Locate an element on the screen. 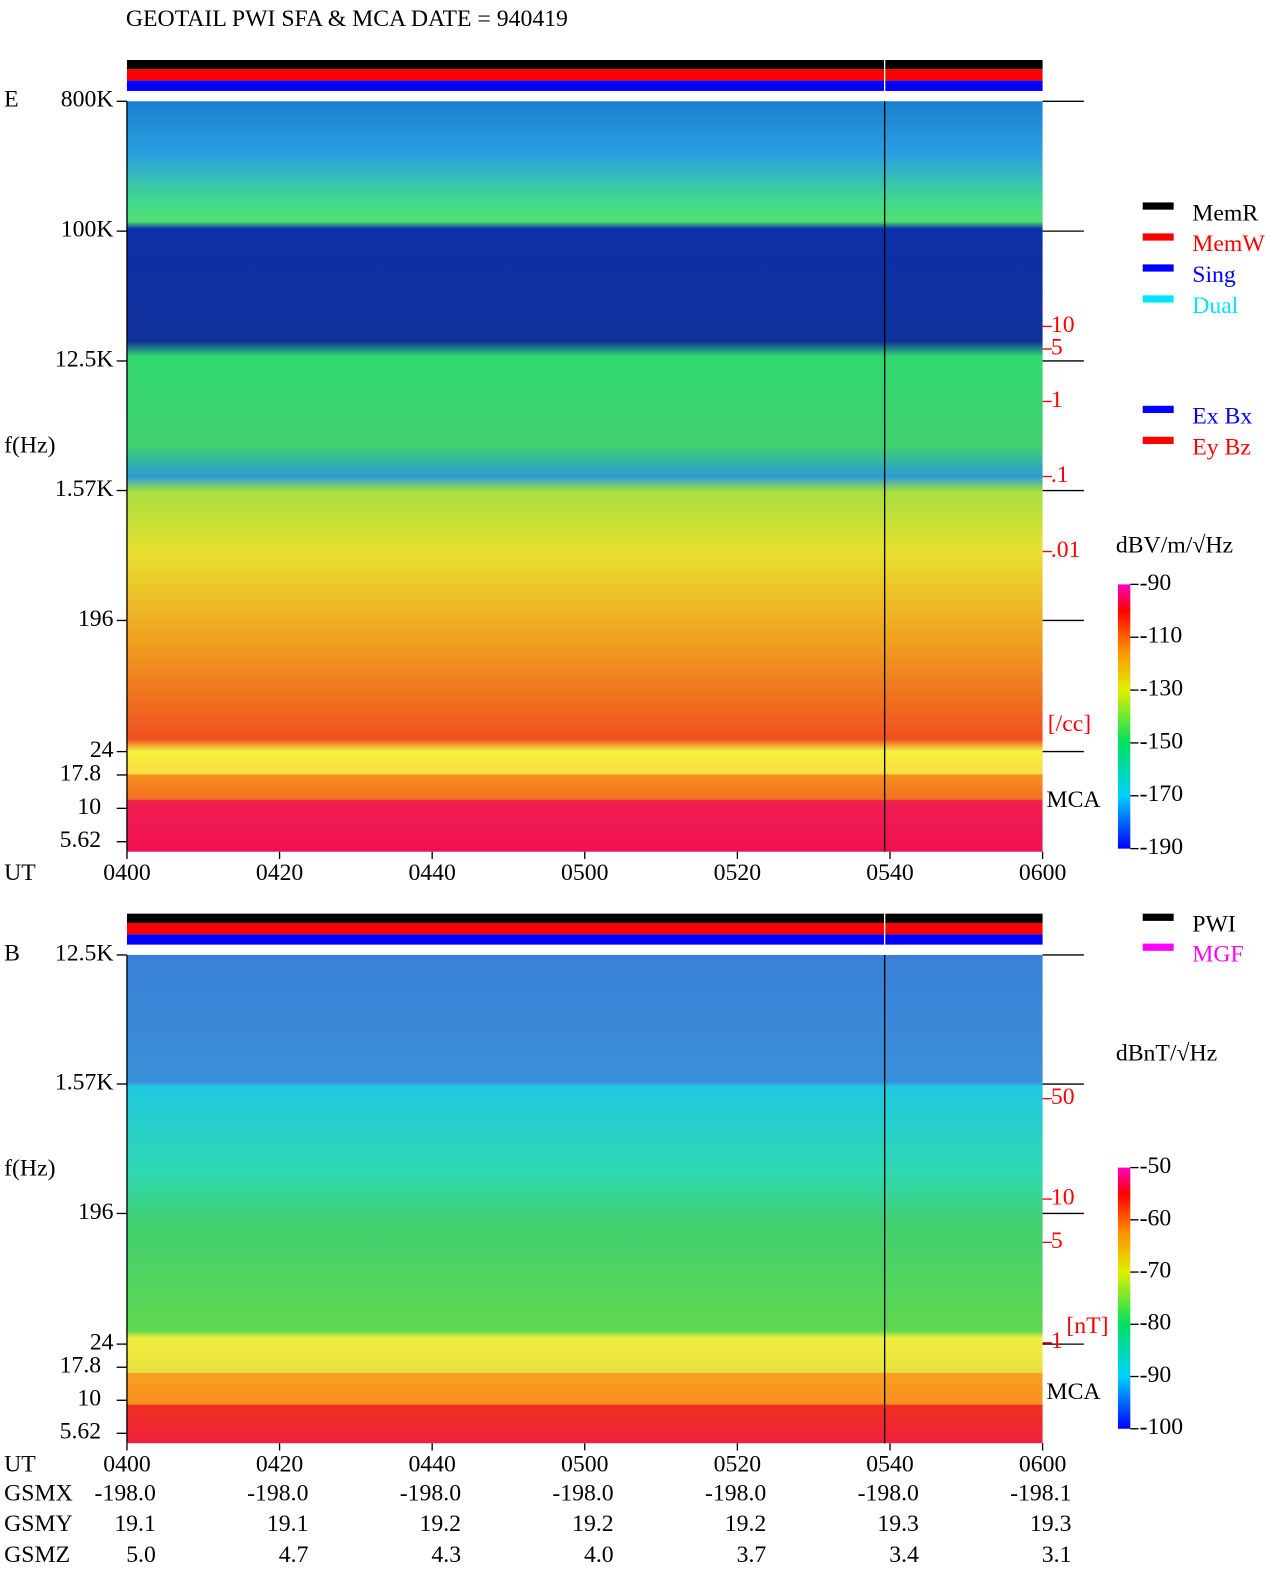  legend-label: Sing is located at coordinates (1214, 275).